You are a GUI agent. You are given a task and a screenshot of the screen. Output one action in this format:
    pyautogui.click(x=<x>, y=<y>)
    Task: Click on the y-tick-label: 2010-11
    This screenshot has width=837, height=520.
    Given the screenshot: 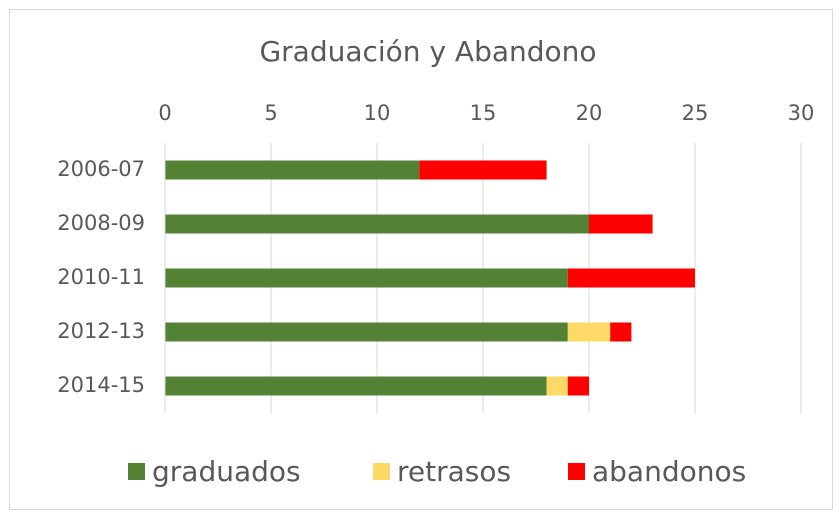 What is the action you would take?
    pyautogui.click(x=101, y=277)
    